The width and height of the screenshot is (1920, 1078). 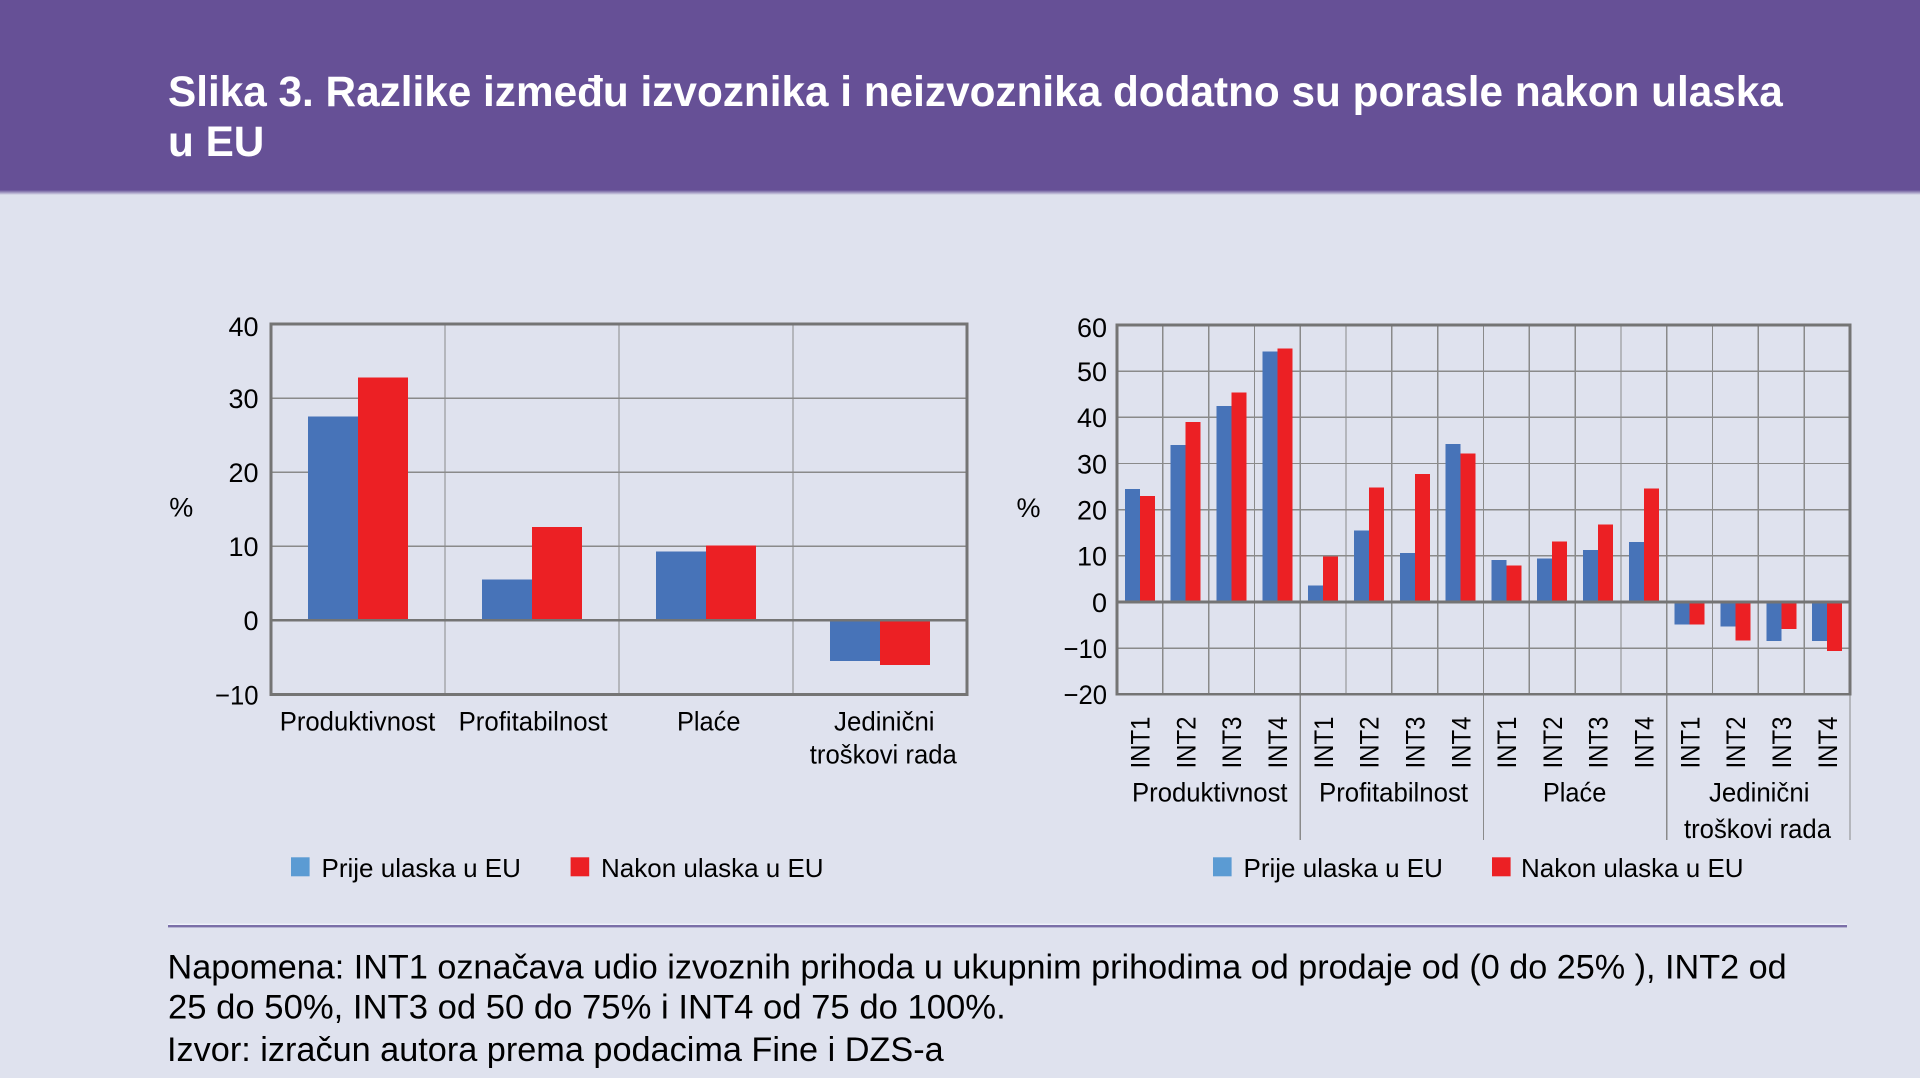 What do you see at coordinates (1092, 372) in the screenshot?
I see `svg-text: 50` at bounding box center [1092, 372].